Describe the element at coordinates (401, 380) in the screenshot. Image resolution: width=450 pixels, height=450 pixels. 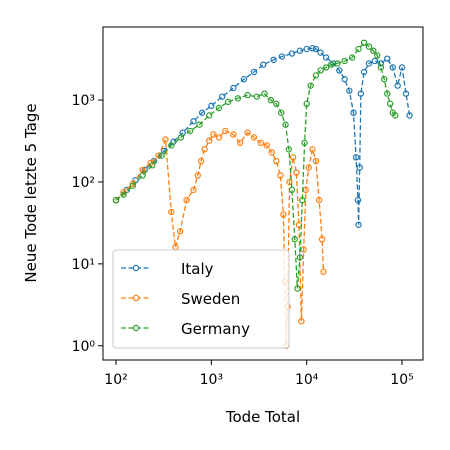
I see `x-tick-label: 10⁵` at that location.